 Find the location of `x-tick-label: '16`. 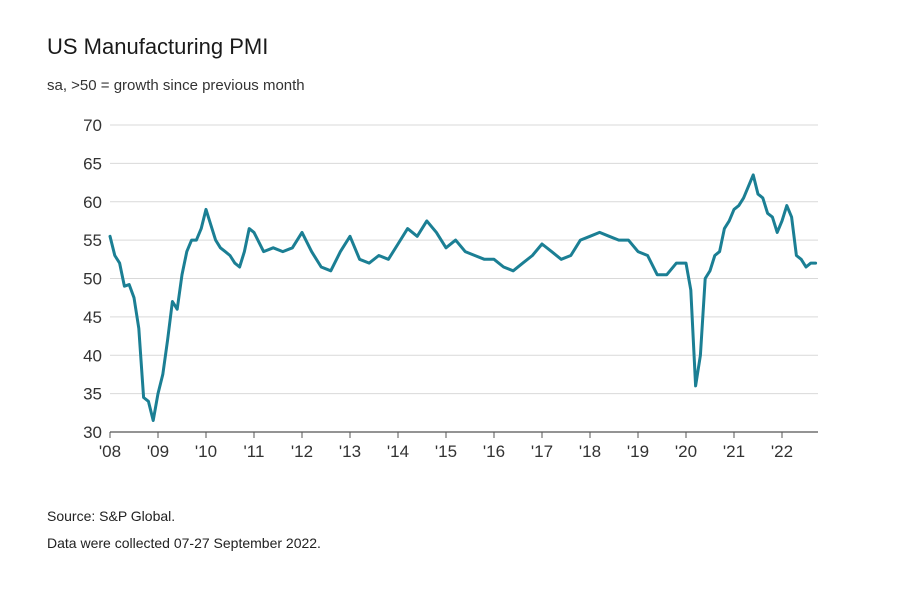

x-tick-label: '16 is located at coordinates (494, 451).